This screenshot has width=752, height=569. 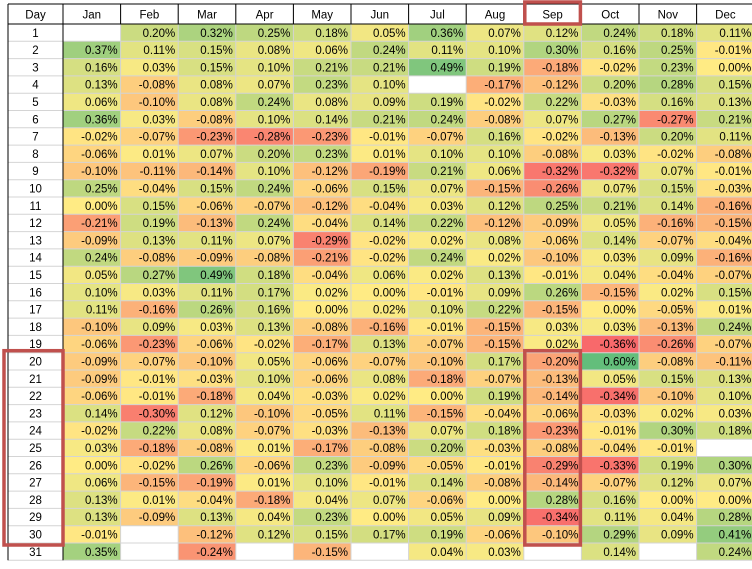 I want to click on cell-value: 0.20%, so click(x=274, y=155).